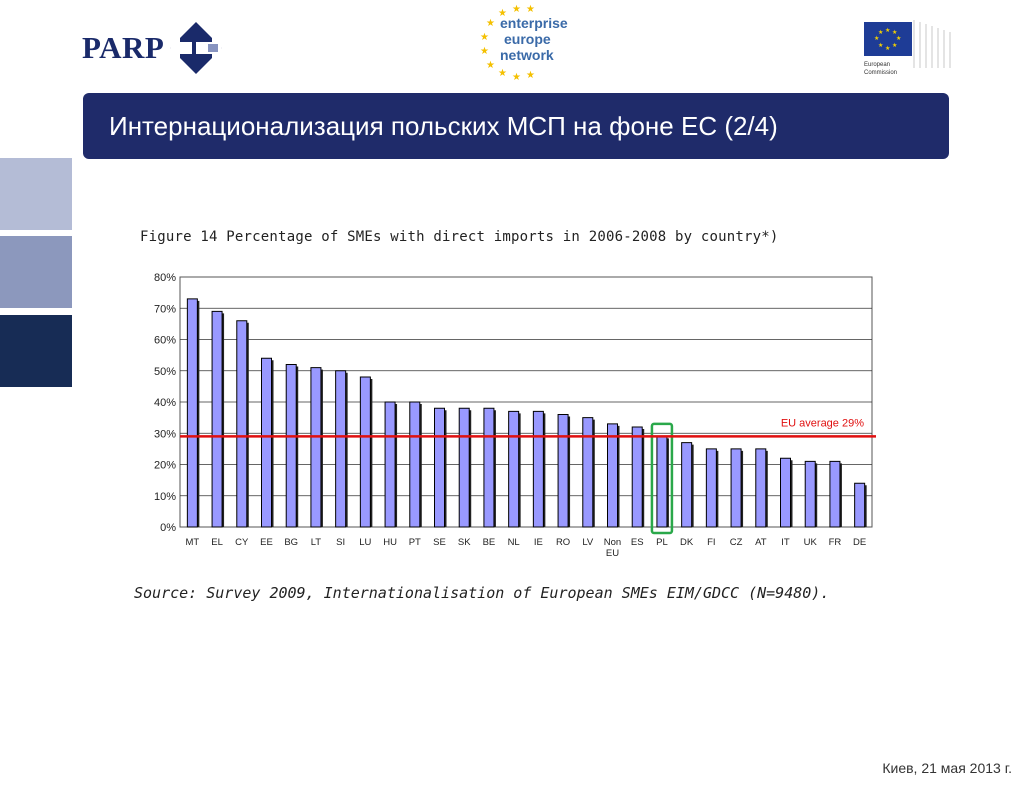 The height and width of the screenshot is (788, 1024). Describe the element at coordinates (588, 542) in the screenshot. I see `x-tick-label: LV` at that location.